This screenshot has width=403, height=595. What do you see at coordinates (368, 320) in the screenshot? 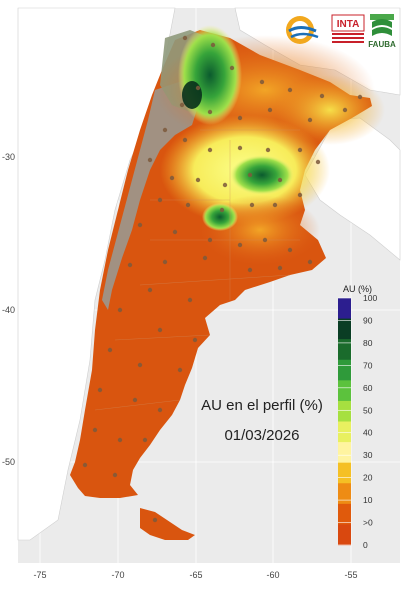
I see `legend-tick-label: 90` at bounding box center [368, 320].